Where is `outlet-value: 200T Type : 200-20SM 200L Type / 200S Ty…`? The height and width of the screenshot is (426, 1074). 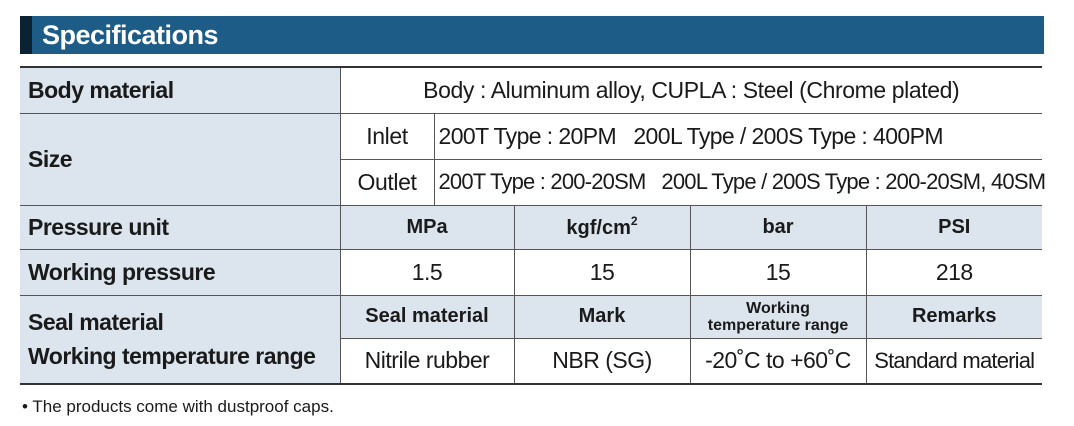
outlet-value: 200T Type : 200-20SM 200L Type / 200S Ty… is located at coordinates (739, 182).